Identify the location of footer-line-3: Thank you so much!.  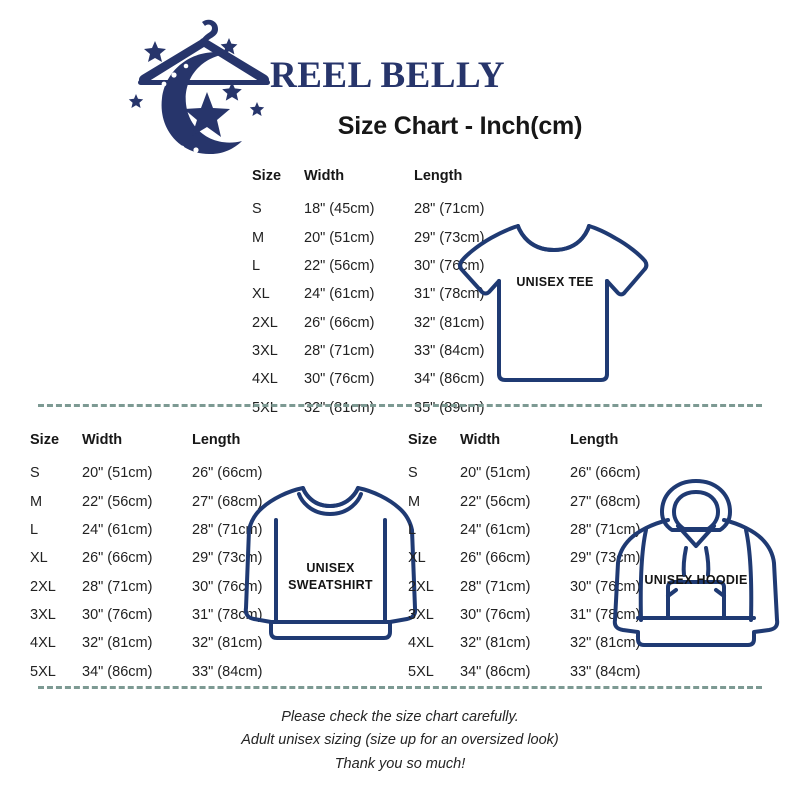
(400, 763).